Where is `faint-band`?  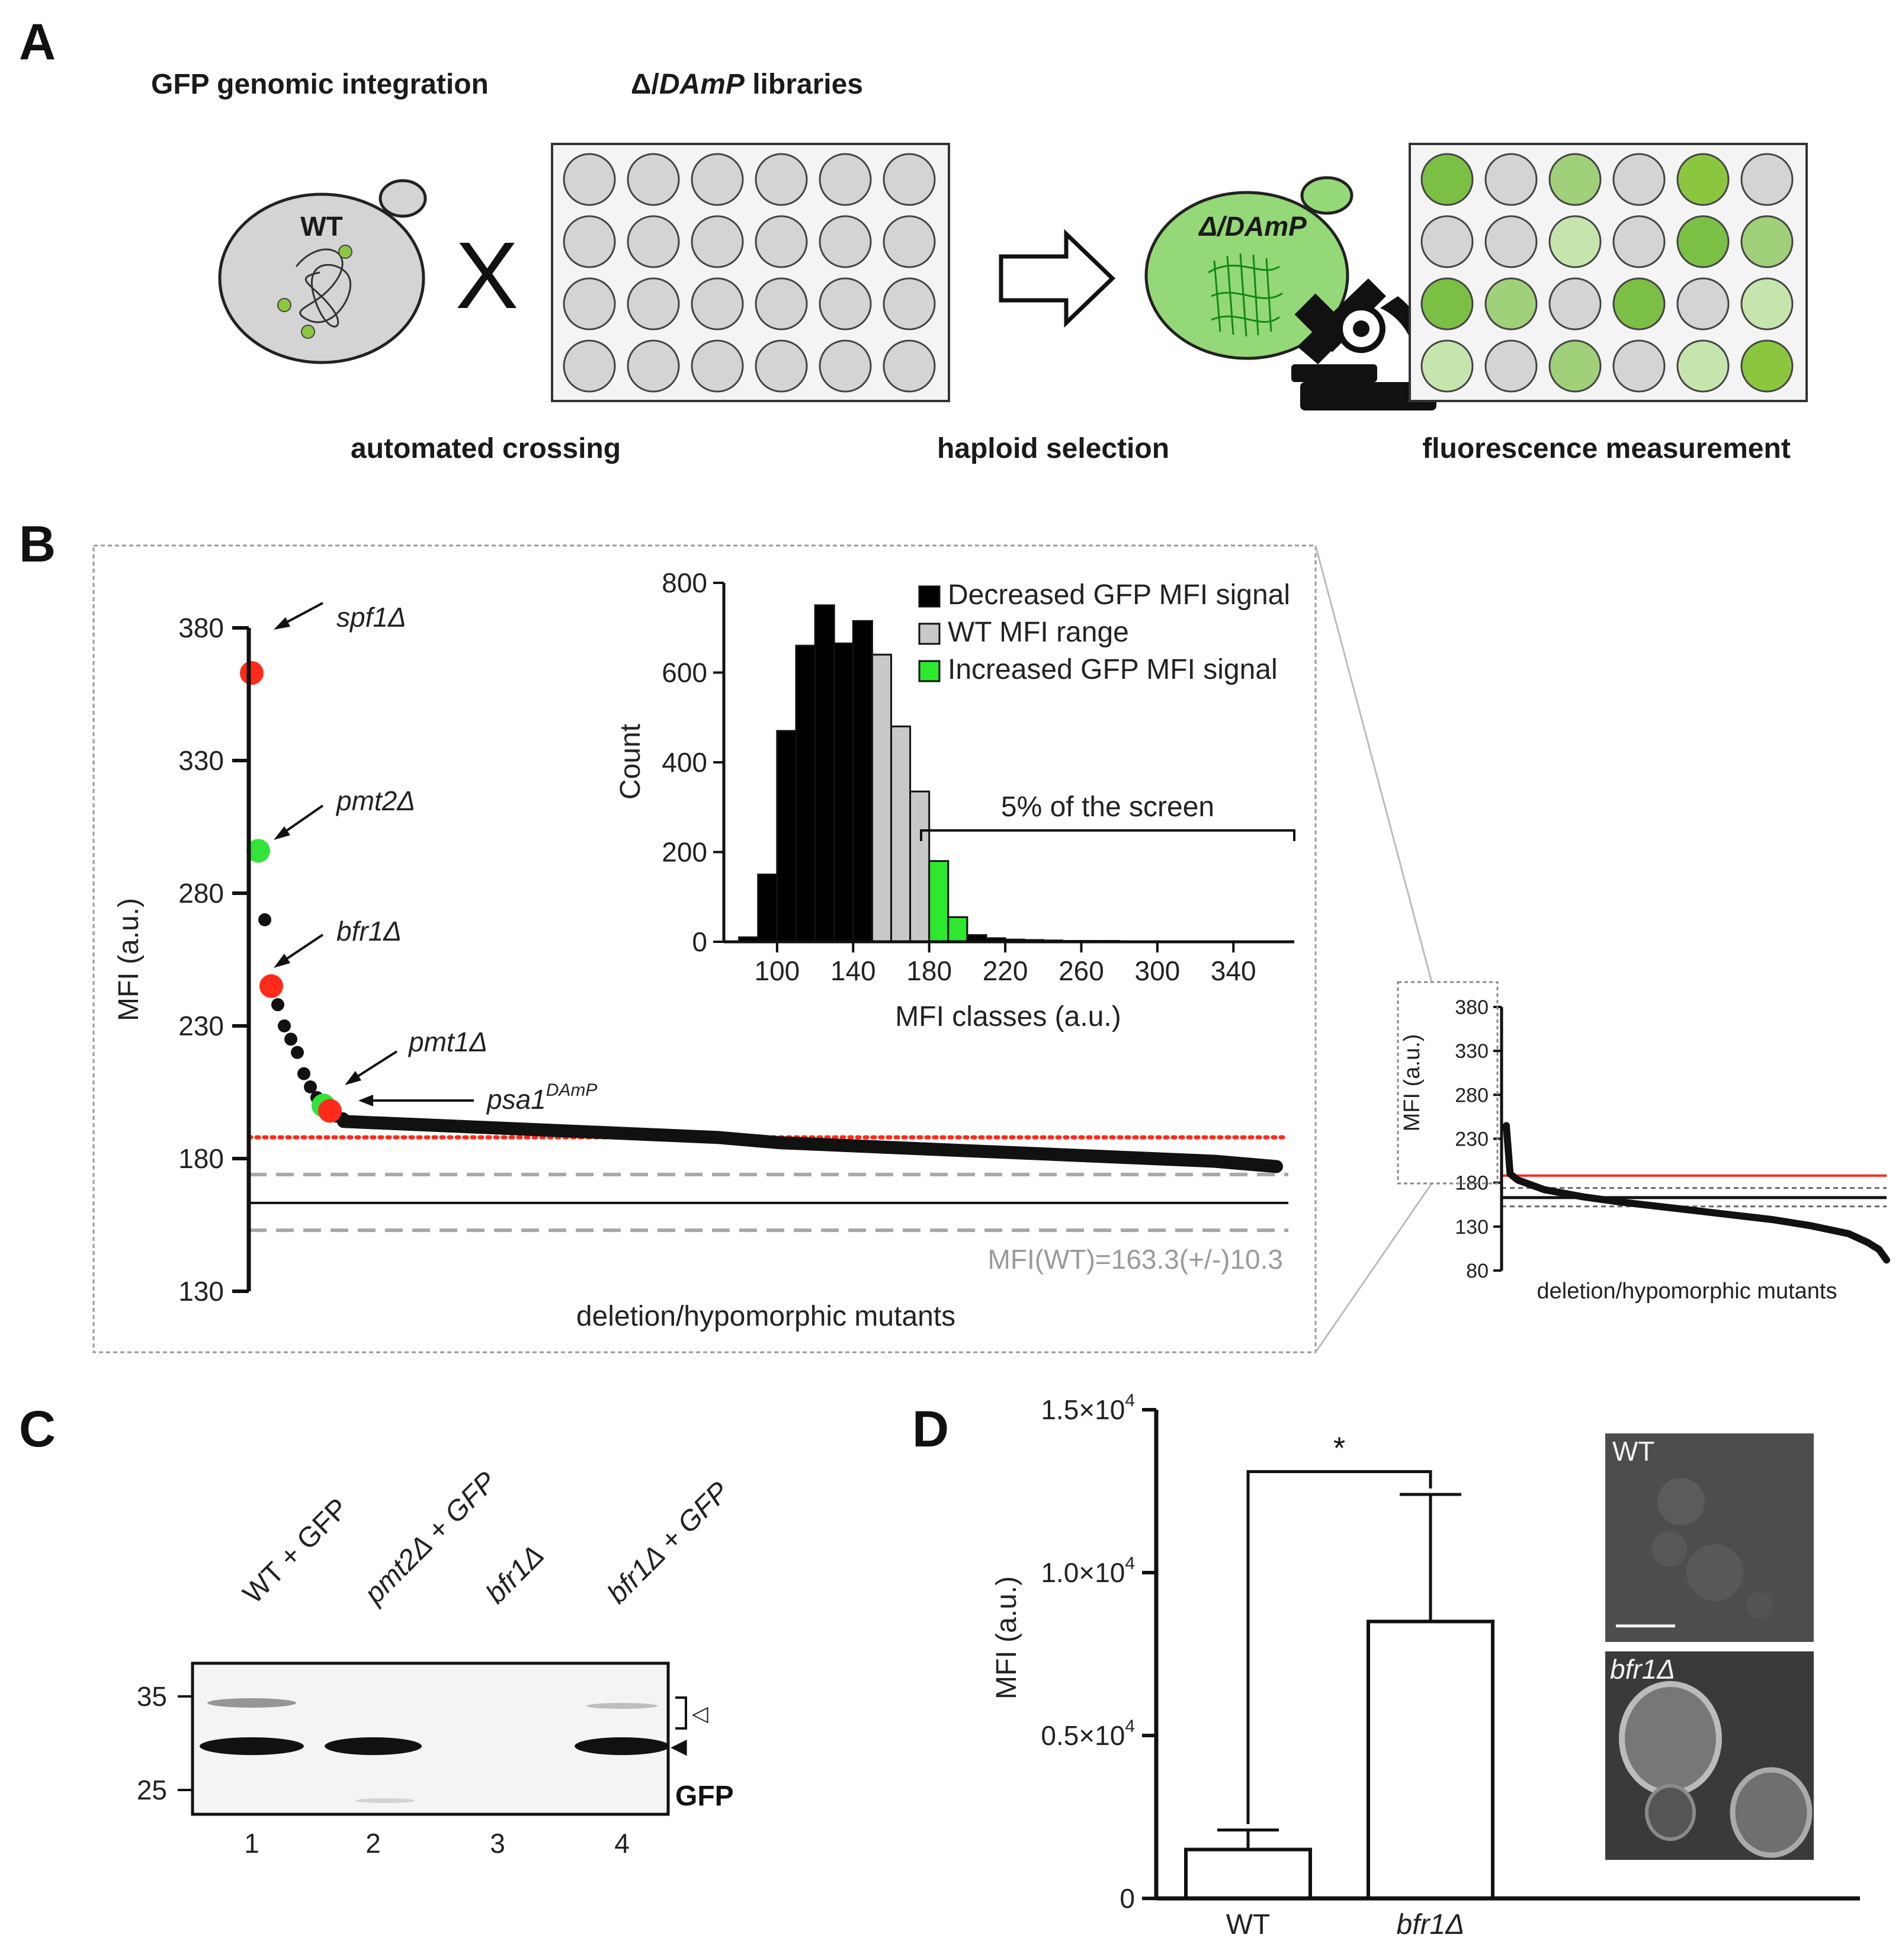 faint-band is located at coordinates (385, 1801).